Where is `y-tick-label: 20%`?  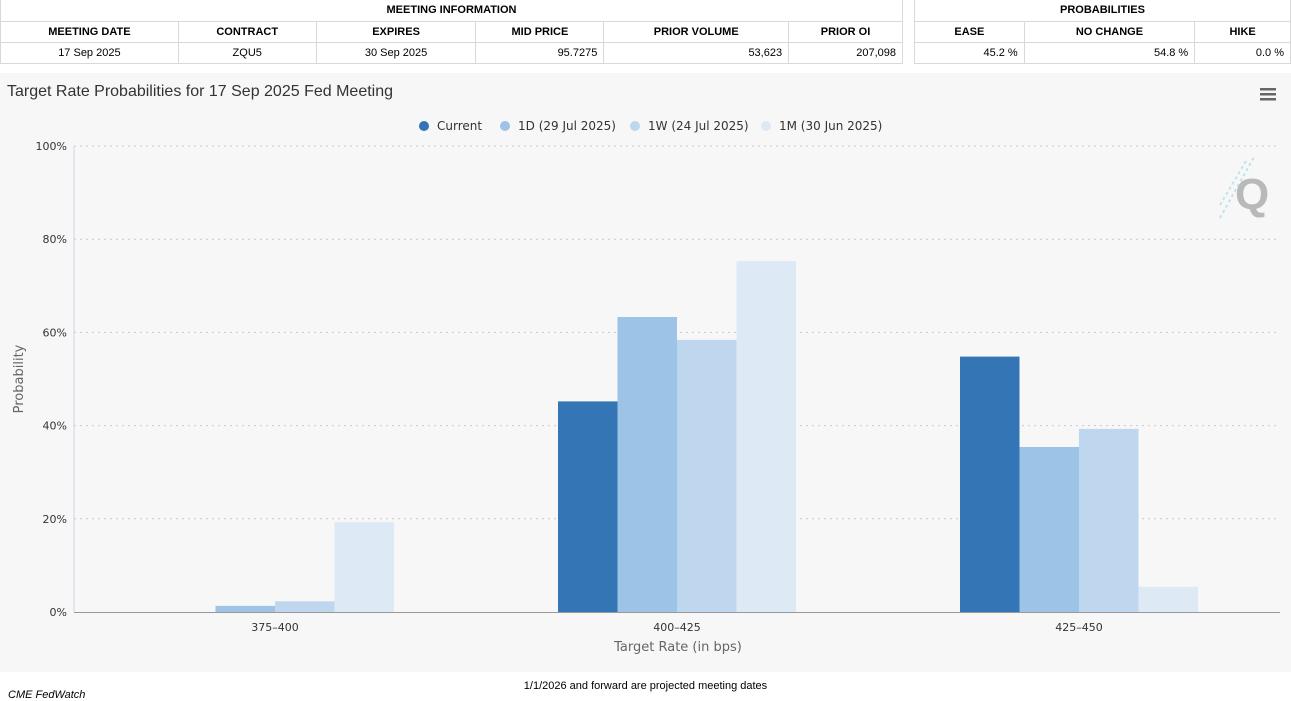 y-tick-label: 20% is located at coordinates (55, 519).